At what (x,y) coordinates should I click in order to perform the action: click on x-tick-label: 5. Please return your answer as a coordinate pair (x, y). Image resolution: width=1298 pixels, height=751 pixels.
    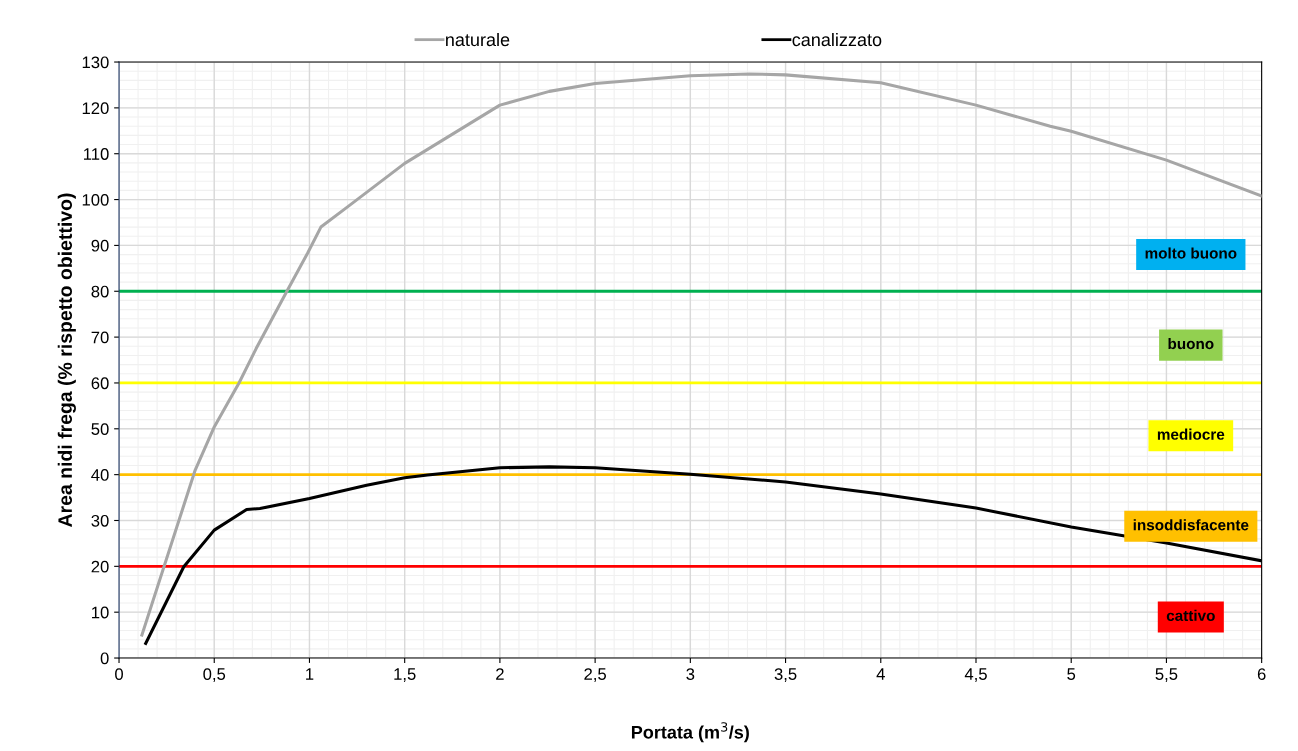
    Looking at the image, I should click on (1071, 674).